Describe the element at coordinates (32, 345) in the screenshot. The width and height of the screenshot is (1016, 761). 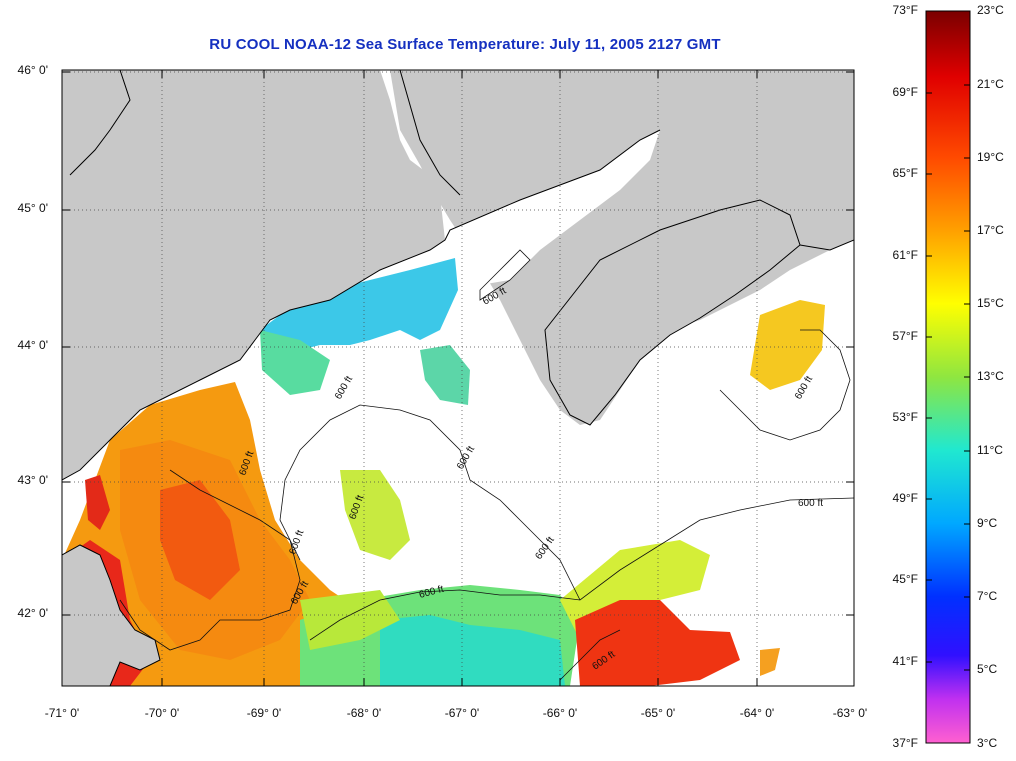
I see `lat-label: 44° 0'` at that location.